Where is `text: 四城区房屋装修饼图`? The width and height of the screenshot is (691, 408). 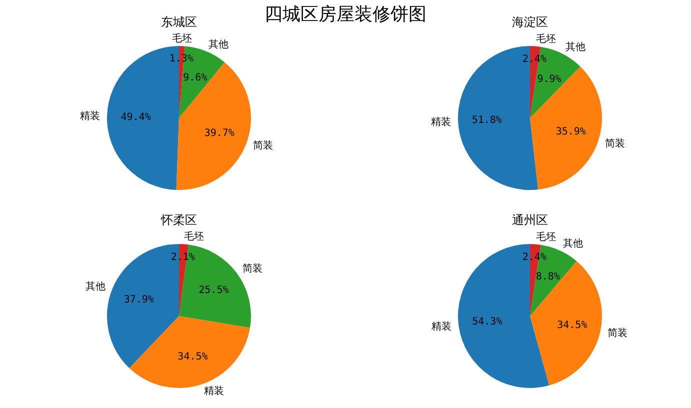 text: 四城区房屋装修饼图 is located at coordinates (345, 14).